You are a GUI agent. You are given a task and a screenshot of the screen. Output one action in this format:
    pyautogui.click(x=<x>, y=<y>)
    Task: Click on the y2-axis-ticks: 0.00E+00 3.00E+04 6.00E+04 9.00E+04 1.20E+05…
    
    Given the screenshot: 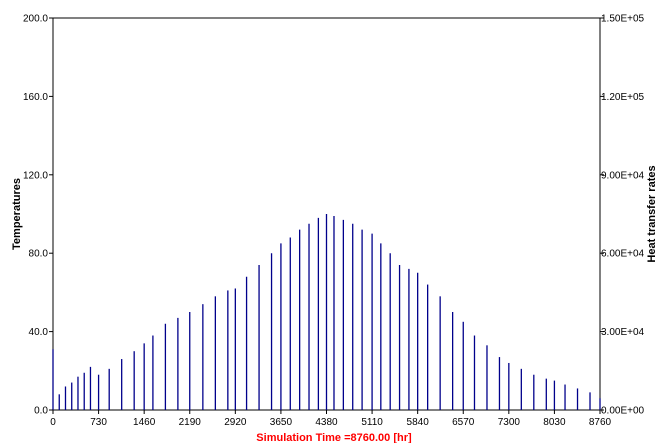 What is the action you would take?
    pyautogui.click(x=622, y=215)
    